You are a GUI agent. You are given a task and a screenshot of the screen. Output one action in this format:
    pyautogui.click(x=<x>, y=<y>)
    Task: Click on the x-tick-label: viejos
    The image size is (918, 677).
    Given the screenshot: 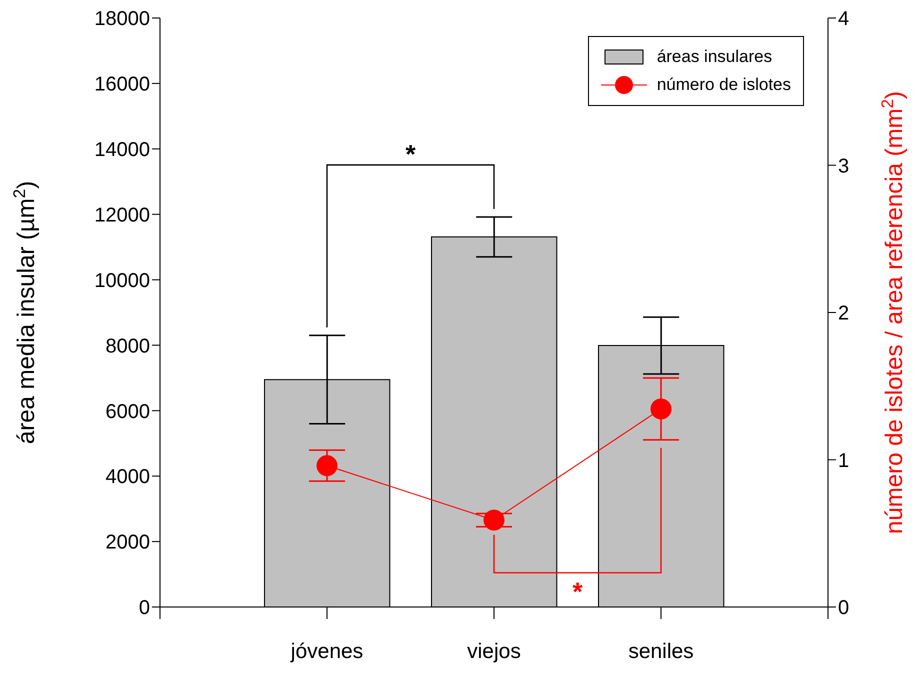 What is the action you would take?
    pyautogui.click(x=494, y=651)
    